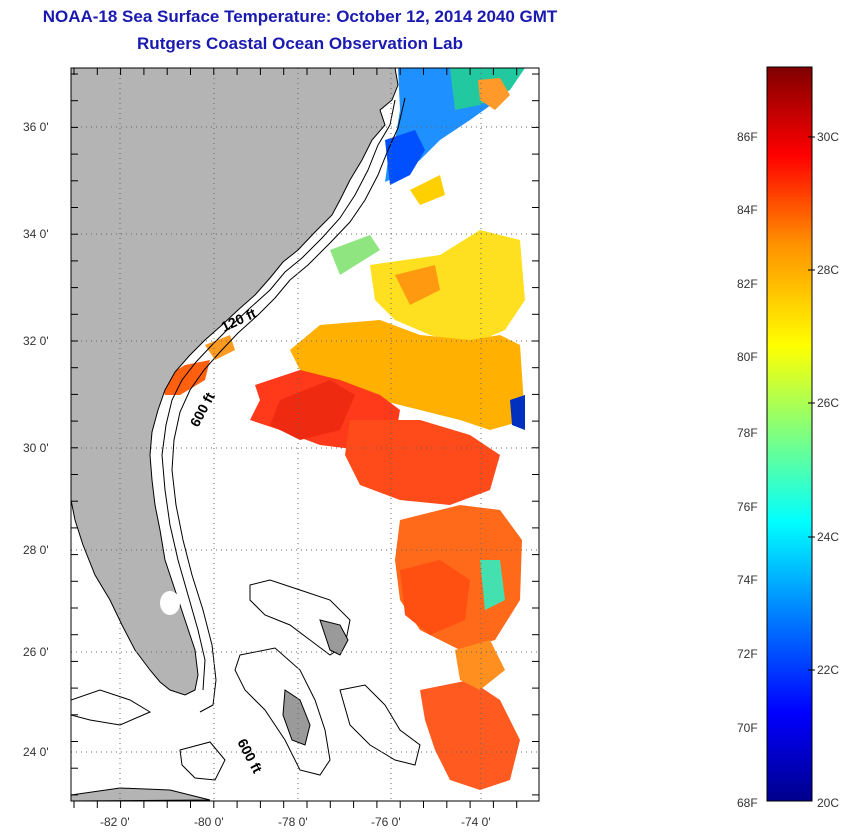  I want to click on lat-label: 34 0', so click(36, 234).